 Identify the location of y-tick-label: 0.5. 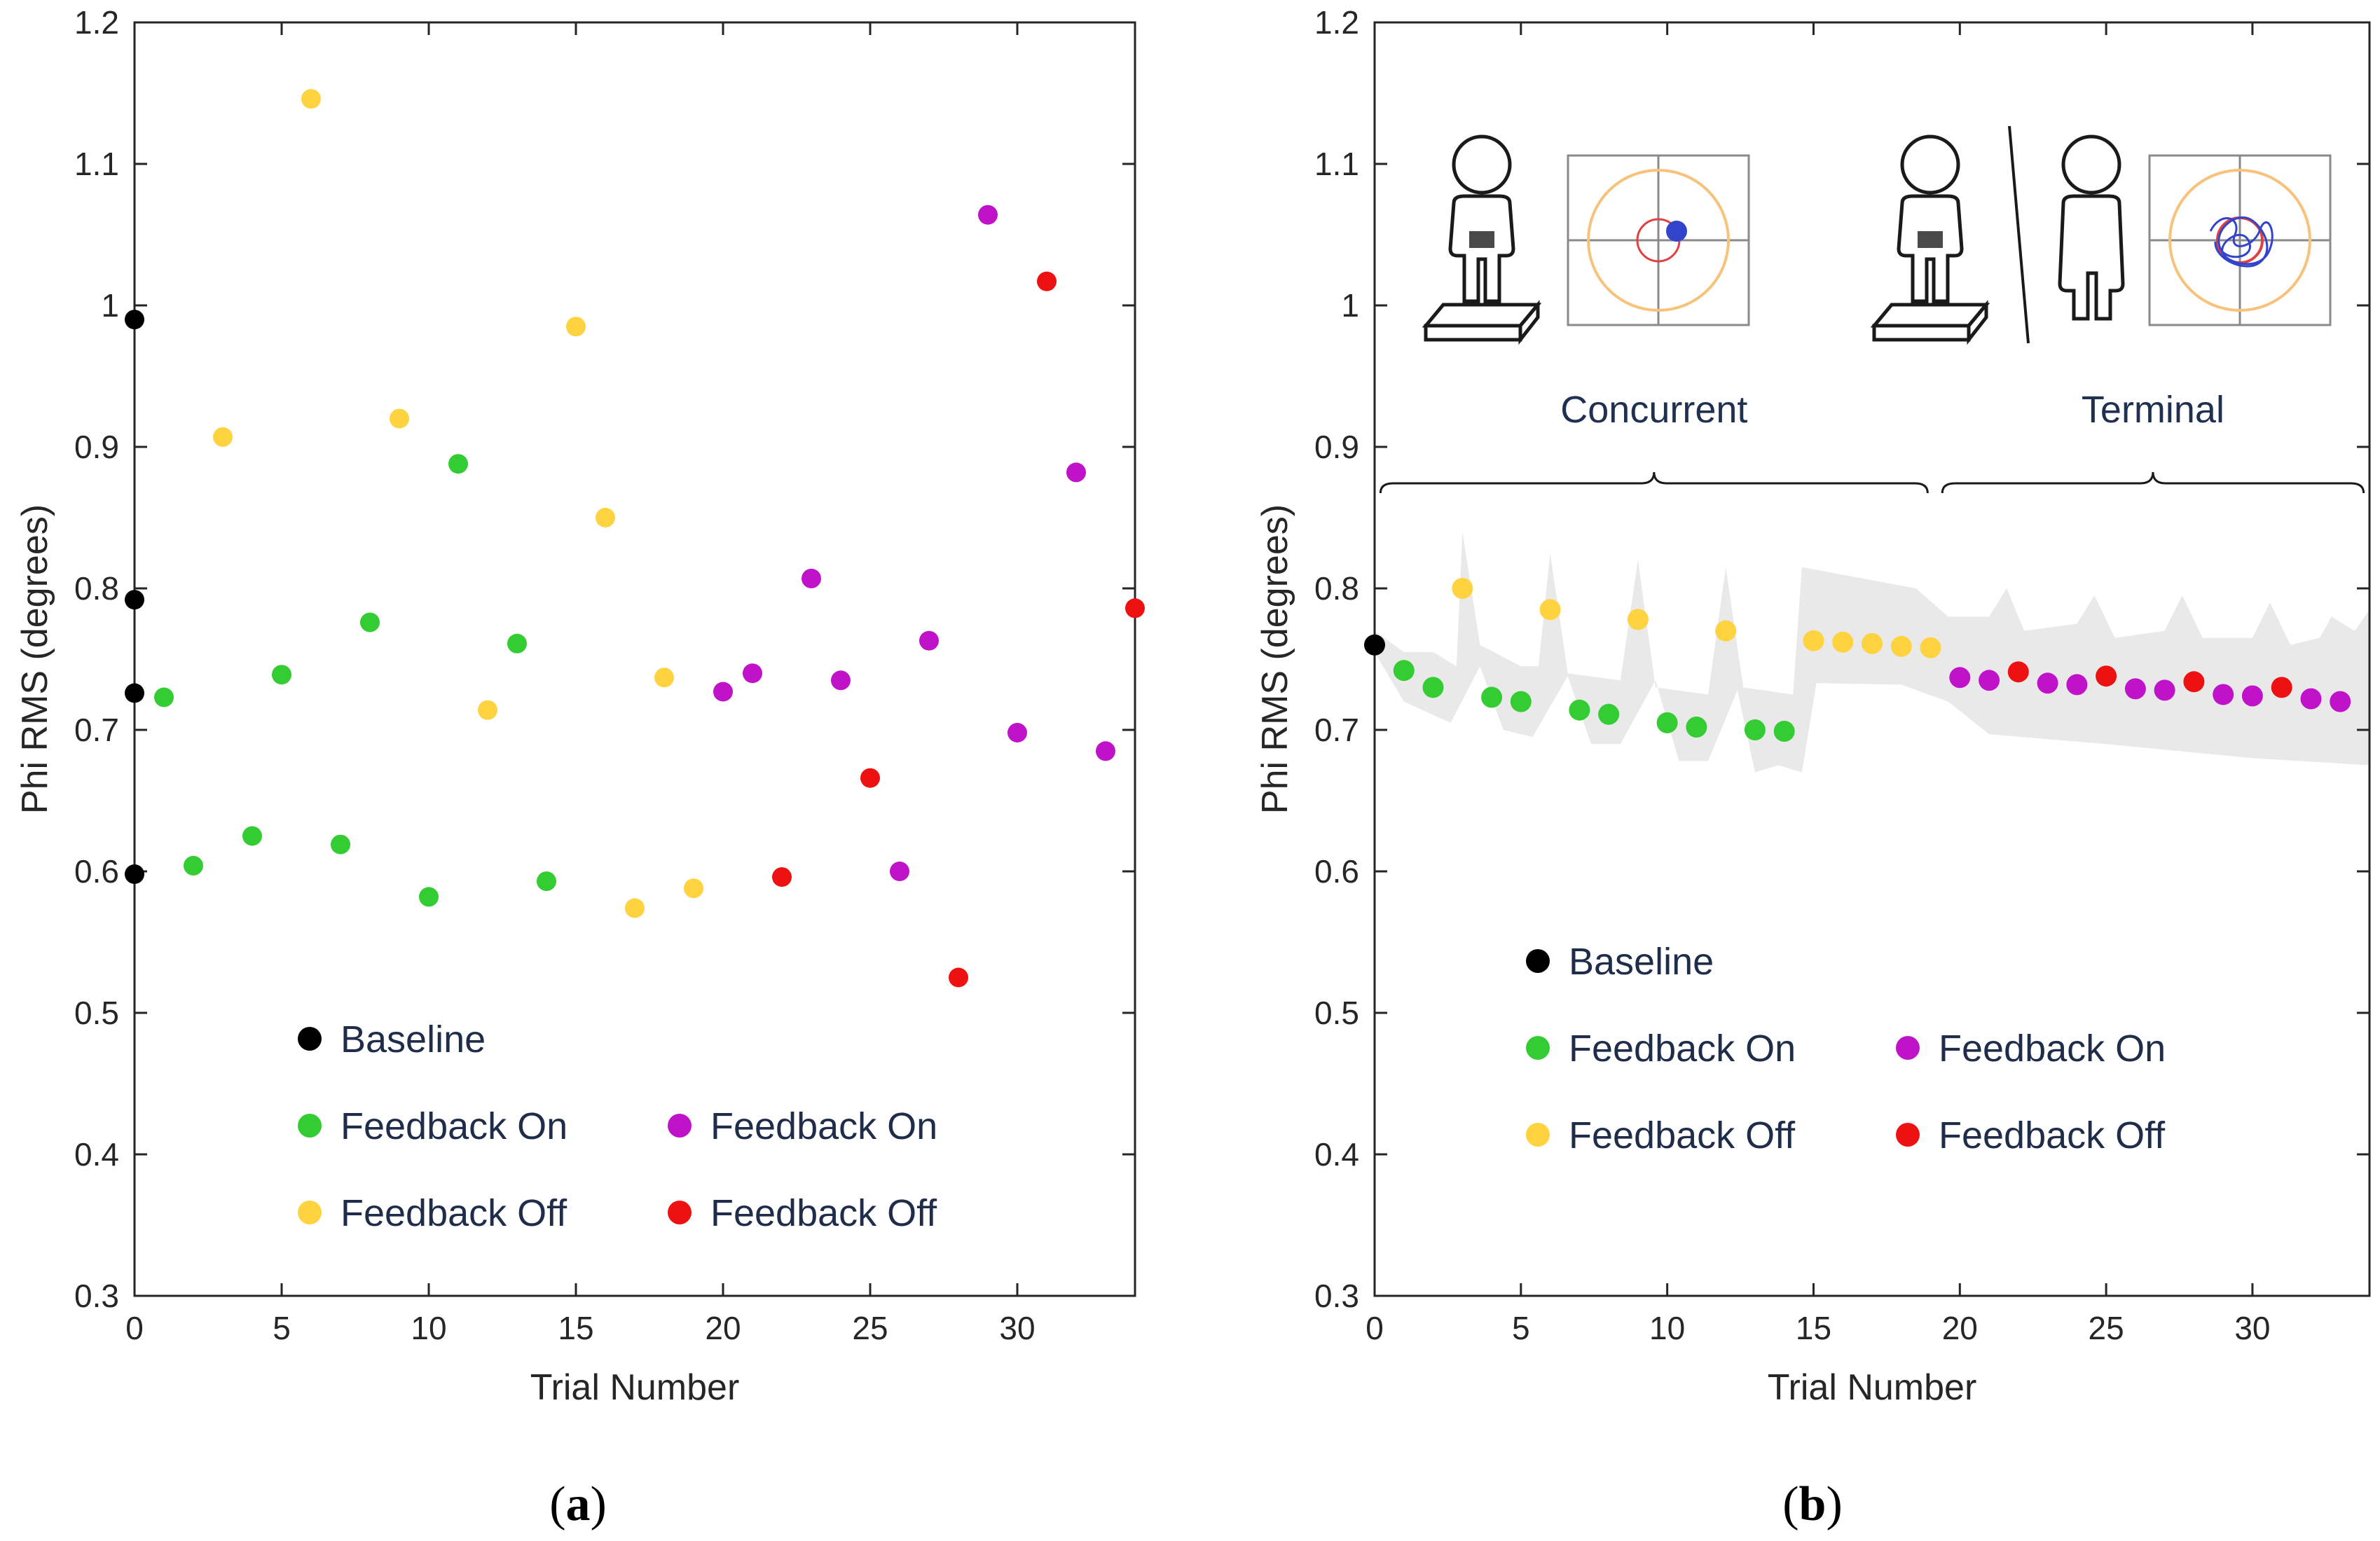
(1336, 1013).